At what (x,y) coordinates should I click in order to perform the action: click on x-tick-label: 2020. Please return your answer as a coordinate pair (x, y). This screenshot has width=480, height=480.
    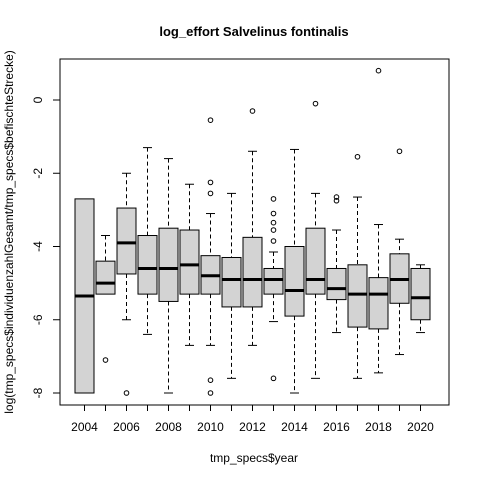
    Looking at the image, I should click on (420, 427).